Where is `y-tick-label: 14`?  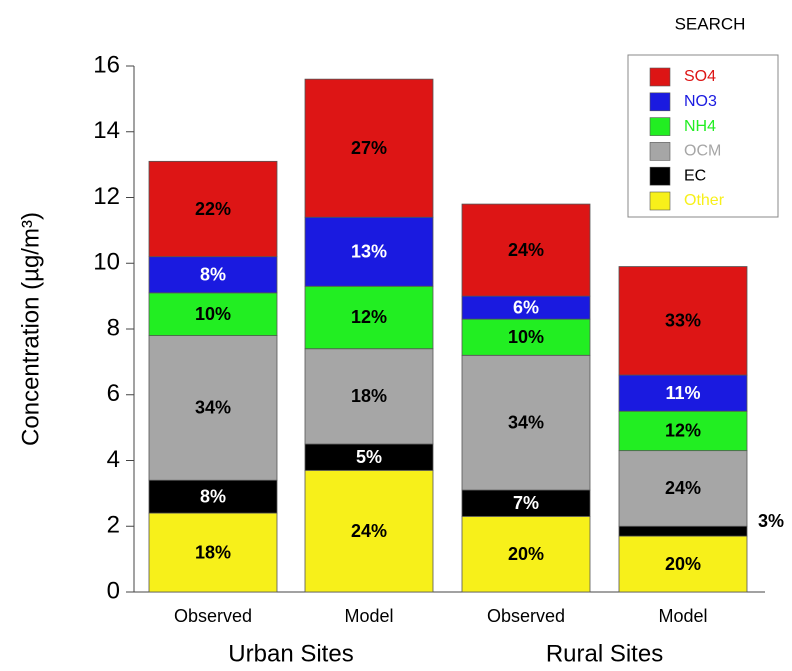 y-tick-label: 14 is located at coordinates (106, 130).